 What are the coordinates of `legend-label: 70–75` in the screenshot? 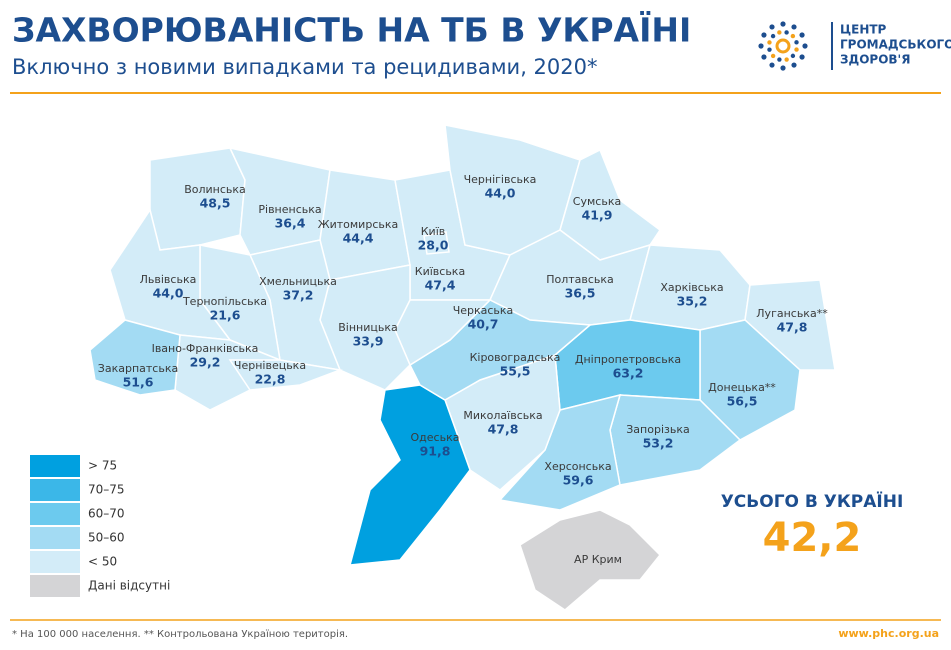 It's located at (106, 490).